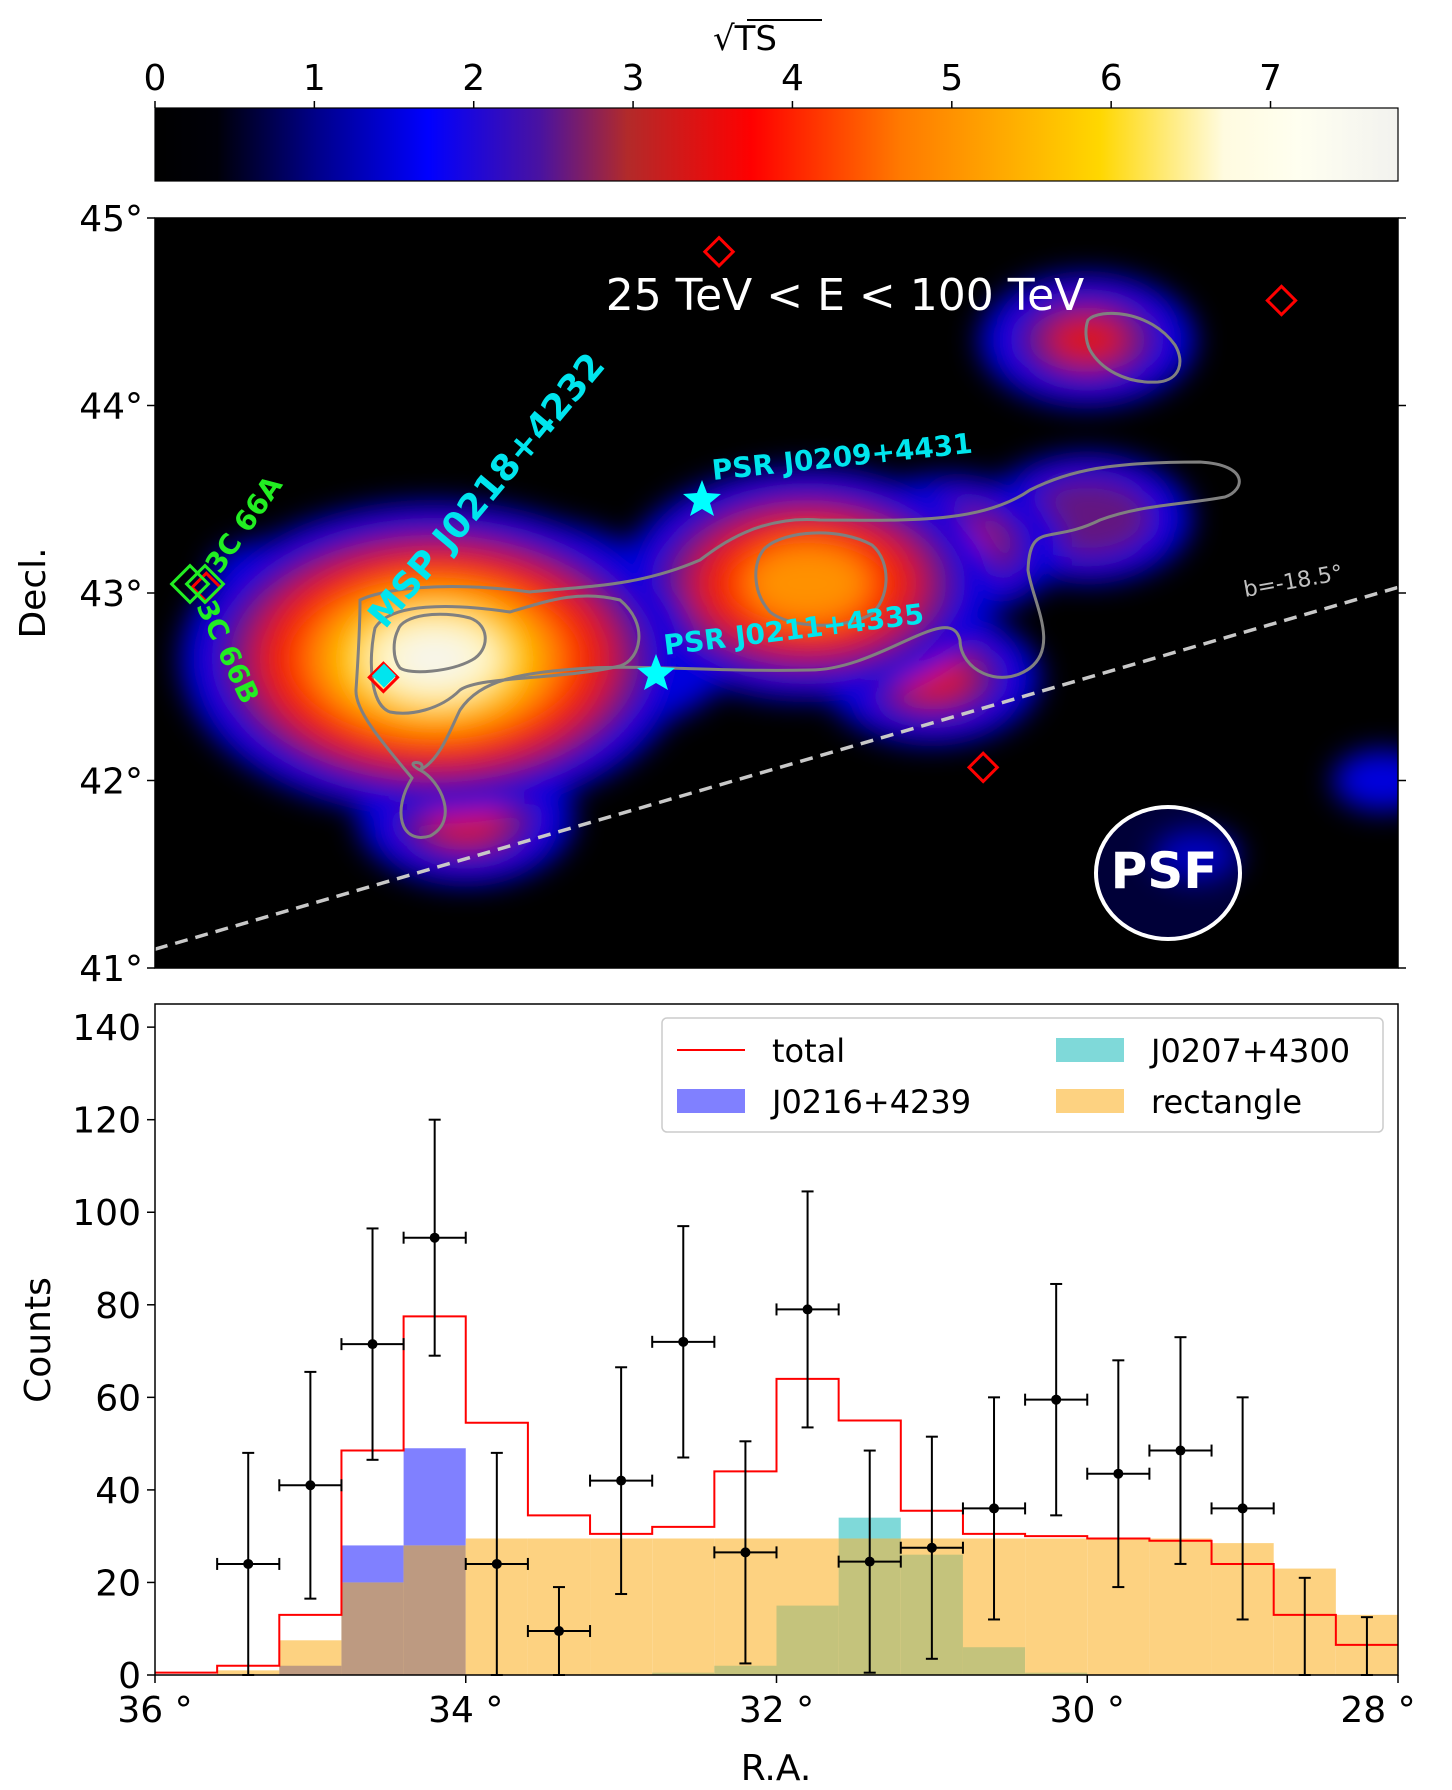 The width and height of the screenshot is (1452, 1790). Describe the element at coordinates (33, 592) in the screenshot. I see `dec-axis-label: Decl.` at that location.